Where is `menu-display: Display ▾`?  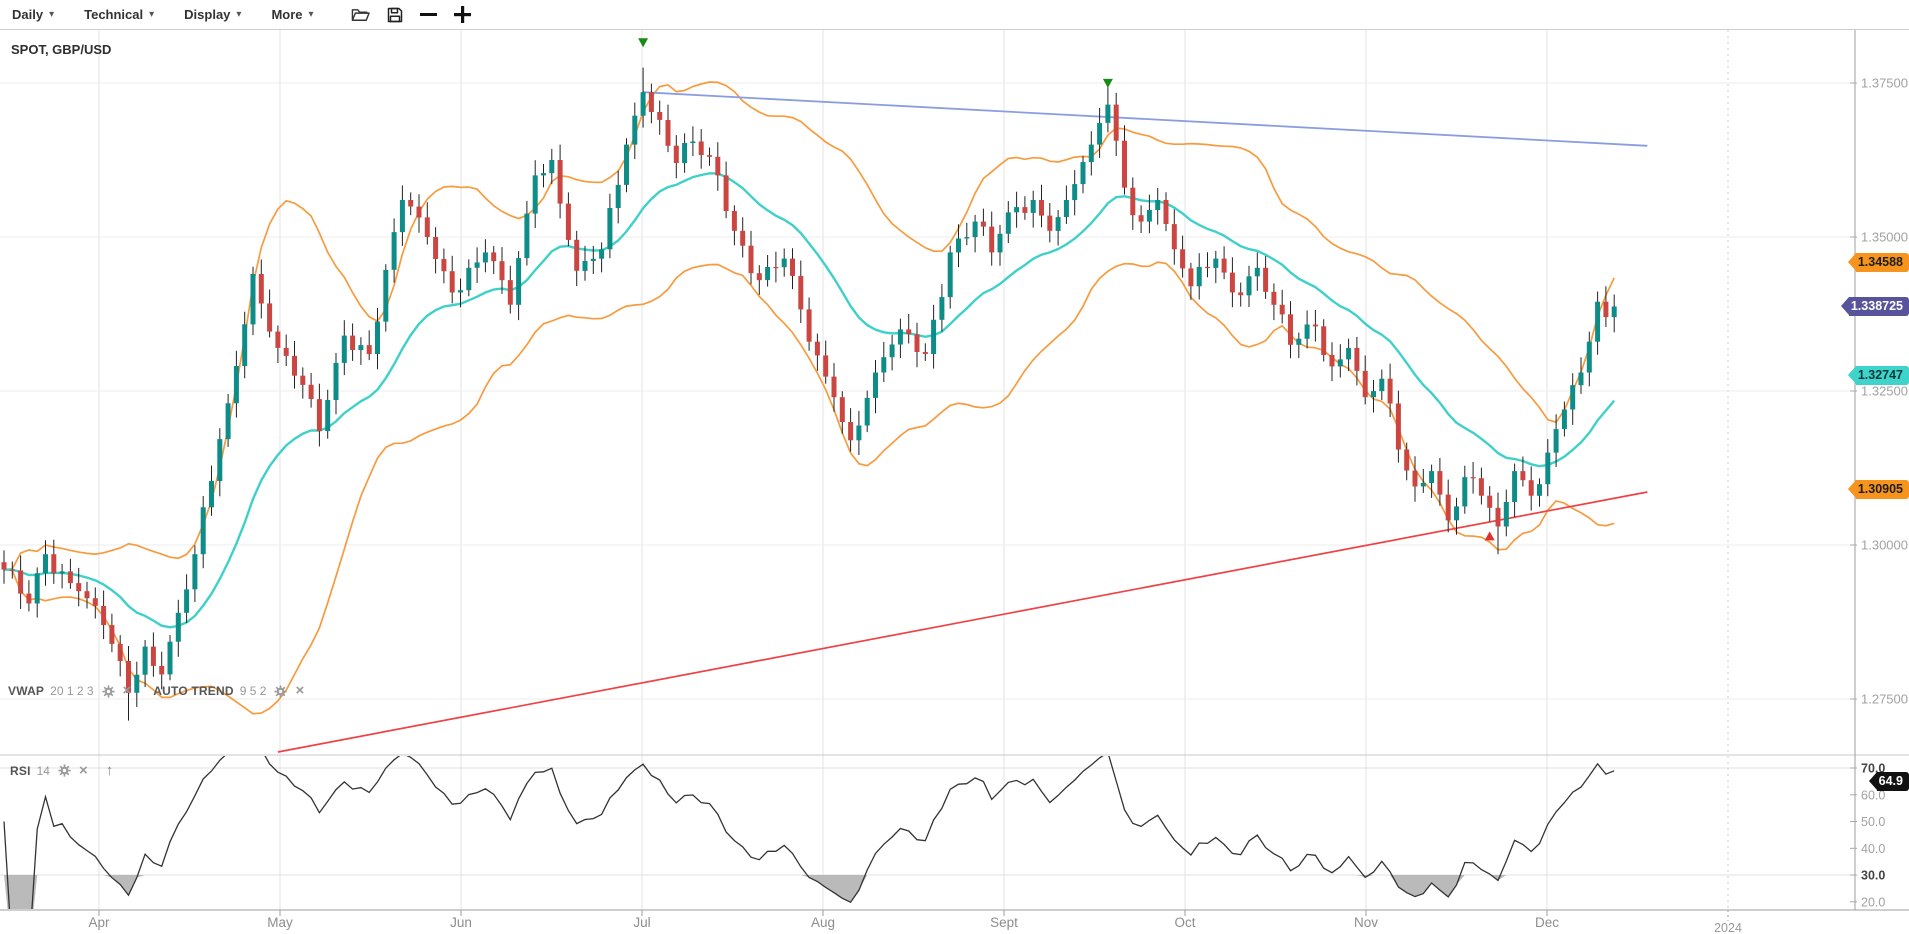 menu-display: Display ▾ is located at coordinates (213, 14).